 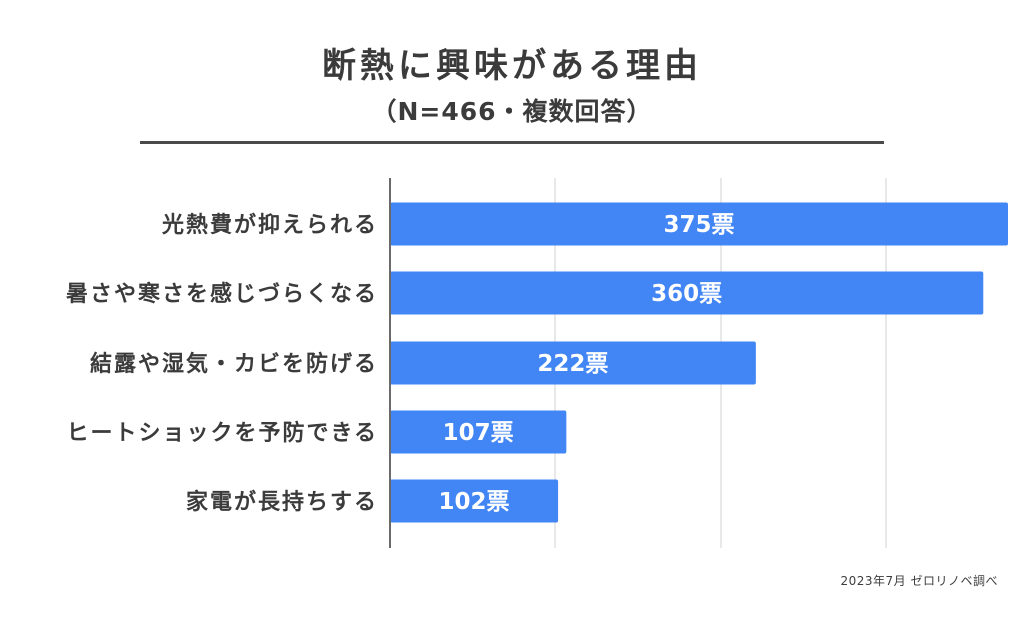 I want to click on bar-value-label-5: 102票, so click(x=474, y=502).